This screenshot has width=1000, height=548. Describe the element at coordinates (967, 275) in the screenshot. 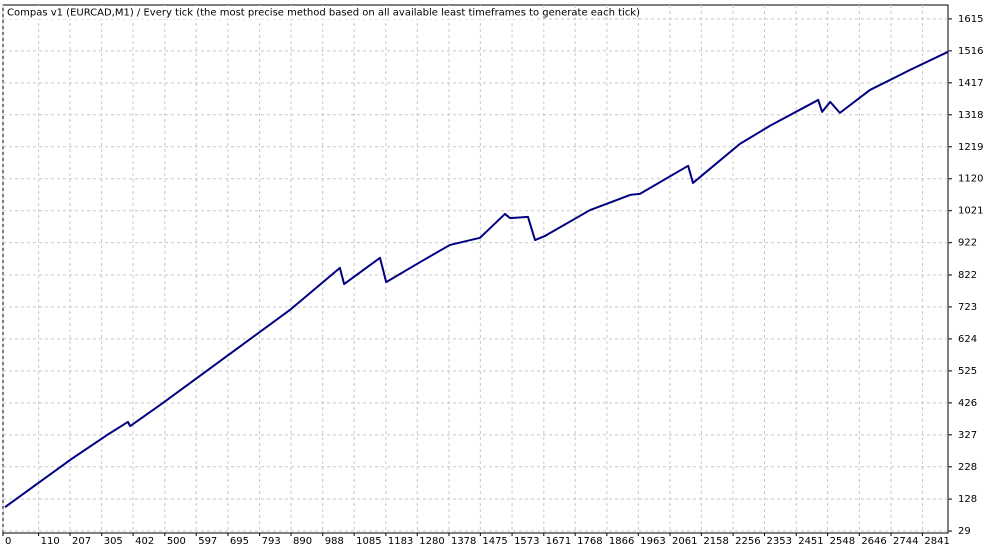

I see `y-tick-label: 822` at that location.